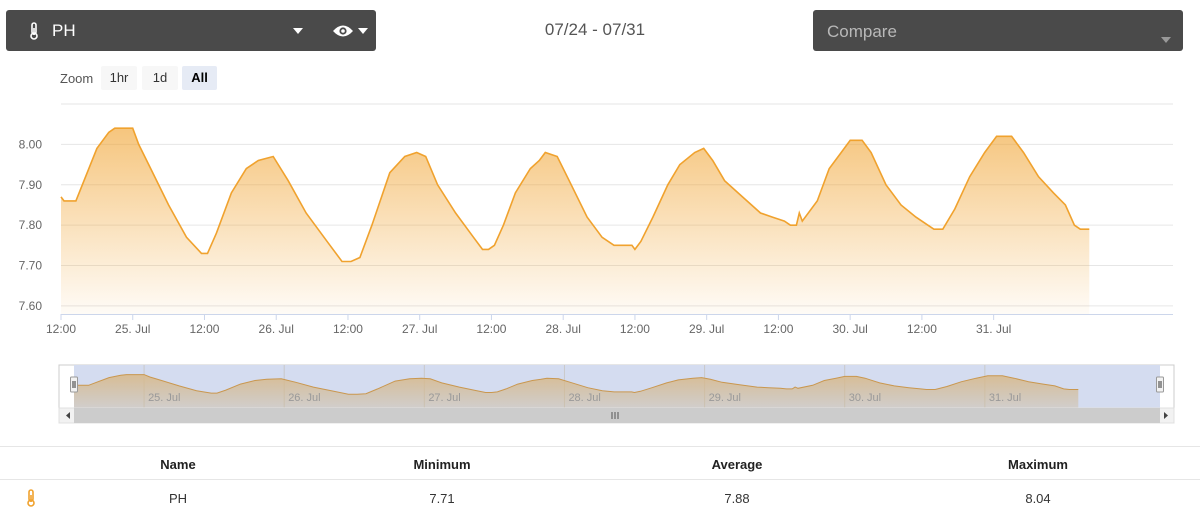  Describe the element at coordinates (178, 498) in the screenshot. I see `row-name: PH` at that location.